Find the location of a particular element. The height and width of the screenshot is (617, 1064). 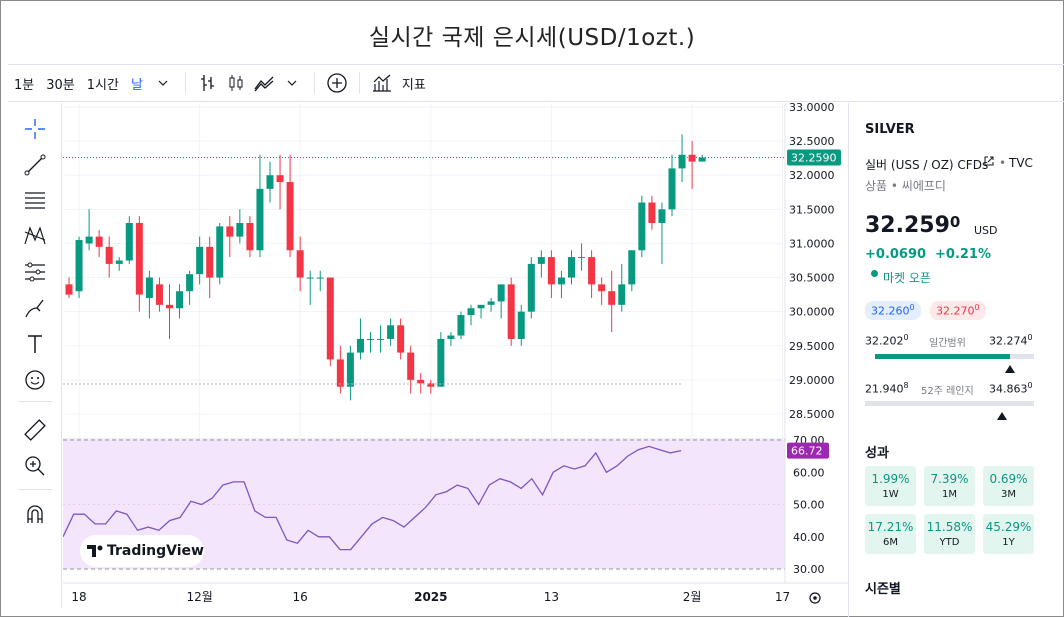

interval-30m: 30분 is located at coordinates (60, 85).